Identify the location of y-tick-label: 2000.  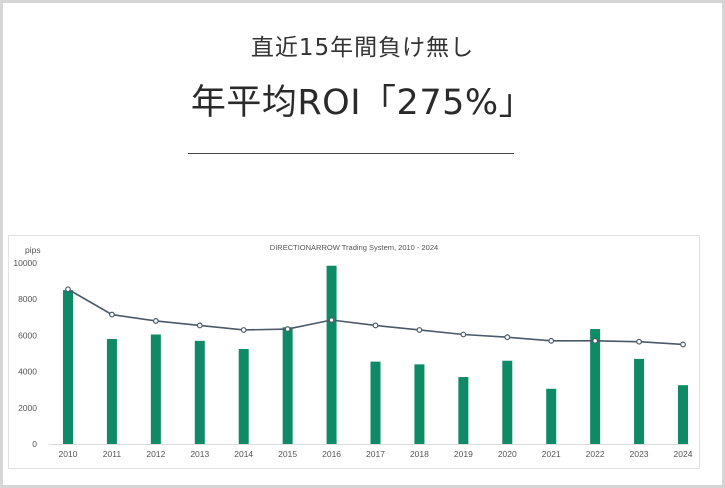
(27, 408).